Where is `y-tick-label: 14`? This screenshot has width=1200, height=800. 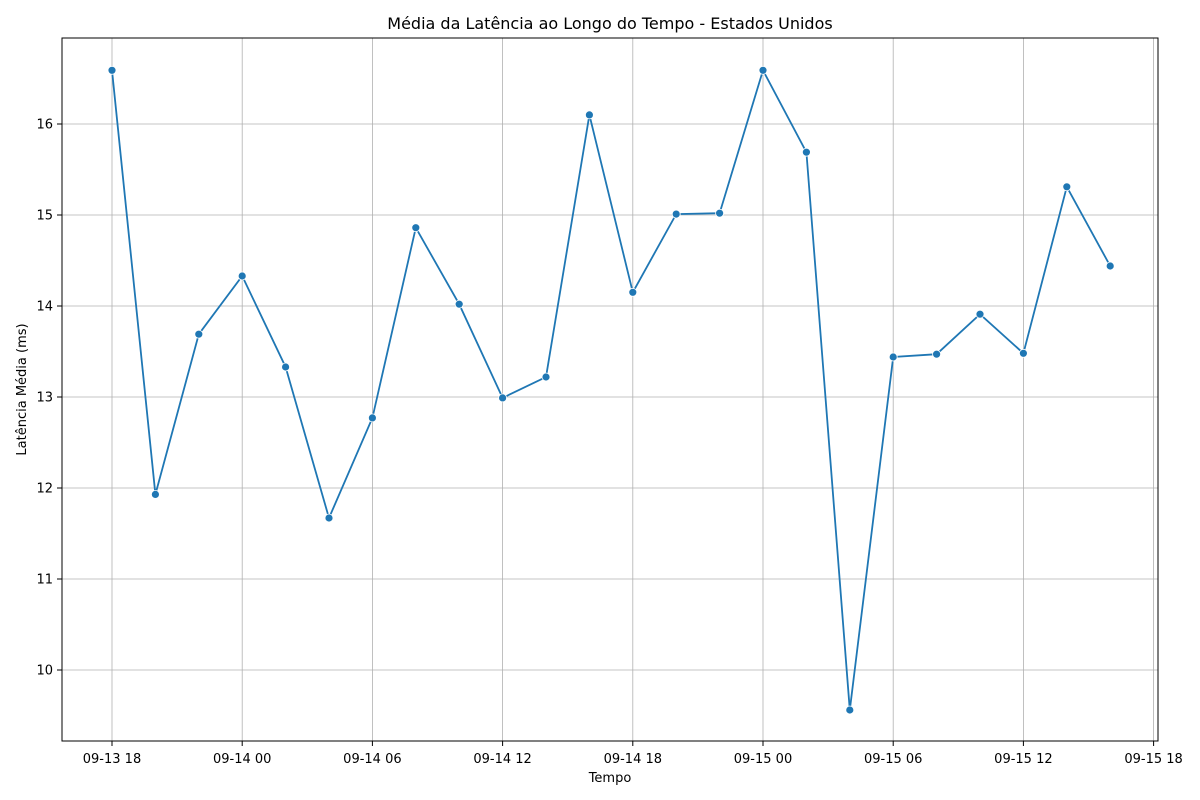 y-tick-label: 14 is located at coordinates (44, 307).